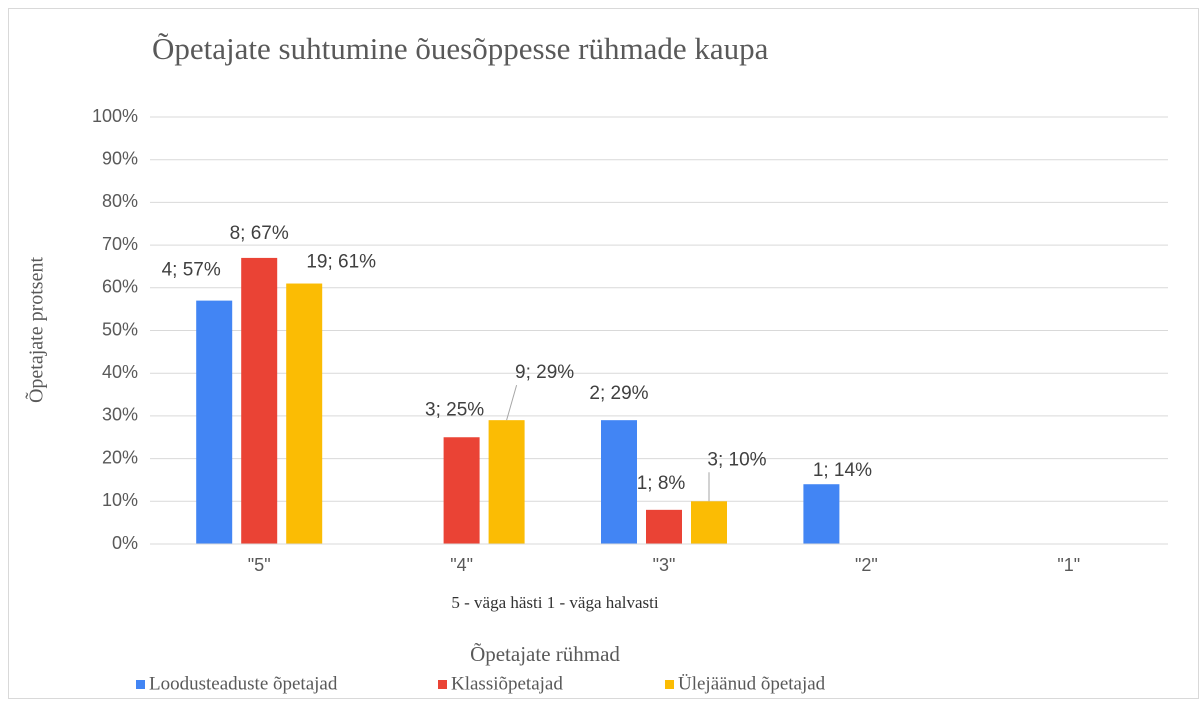 This screenshot has width=1203, height=702. I want to click on y-tick-label: 100%, so click(115, 116).